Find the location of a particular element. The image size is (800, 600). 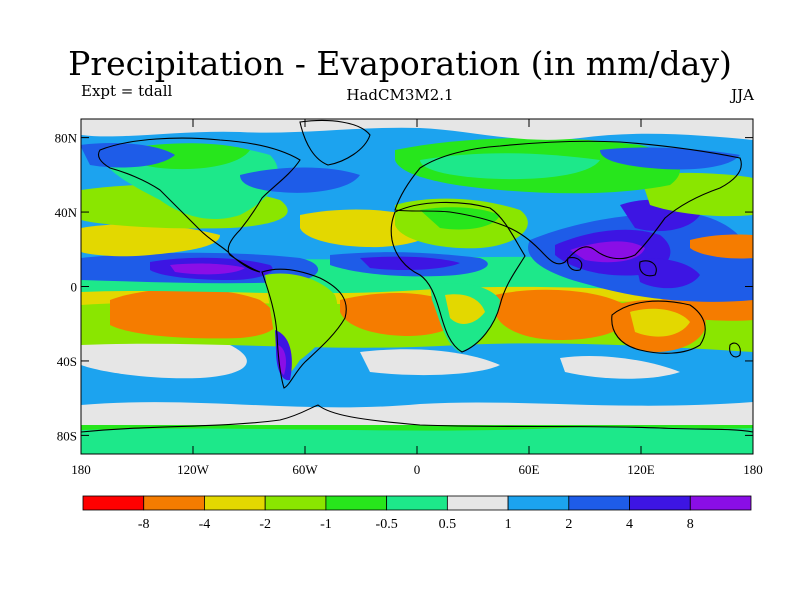

lon-tick-label: 60E is located at coordinates (529, 469).